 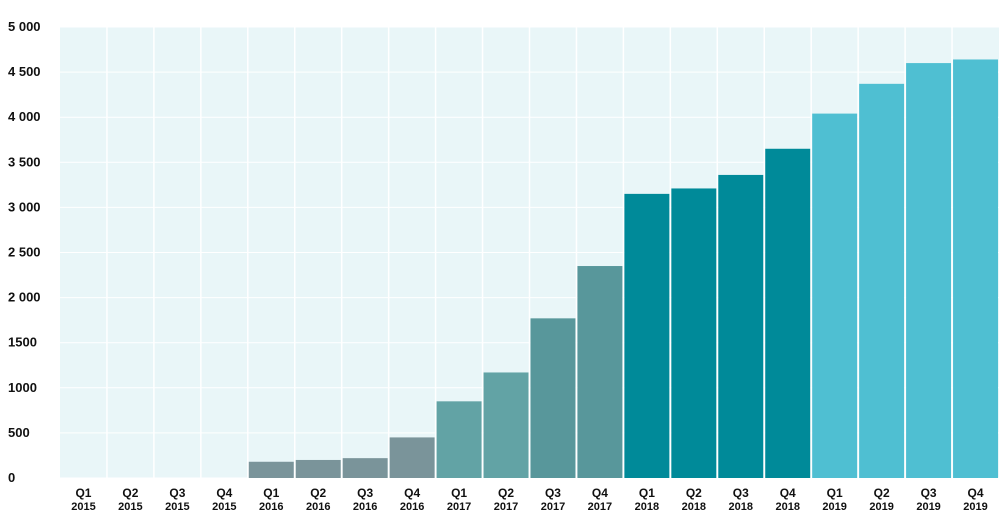 What do you see at coordinates (24, 71) in the screenshot?
I see `y-tick-label: 4 500` at bounding box center [24, 71].